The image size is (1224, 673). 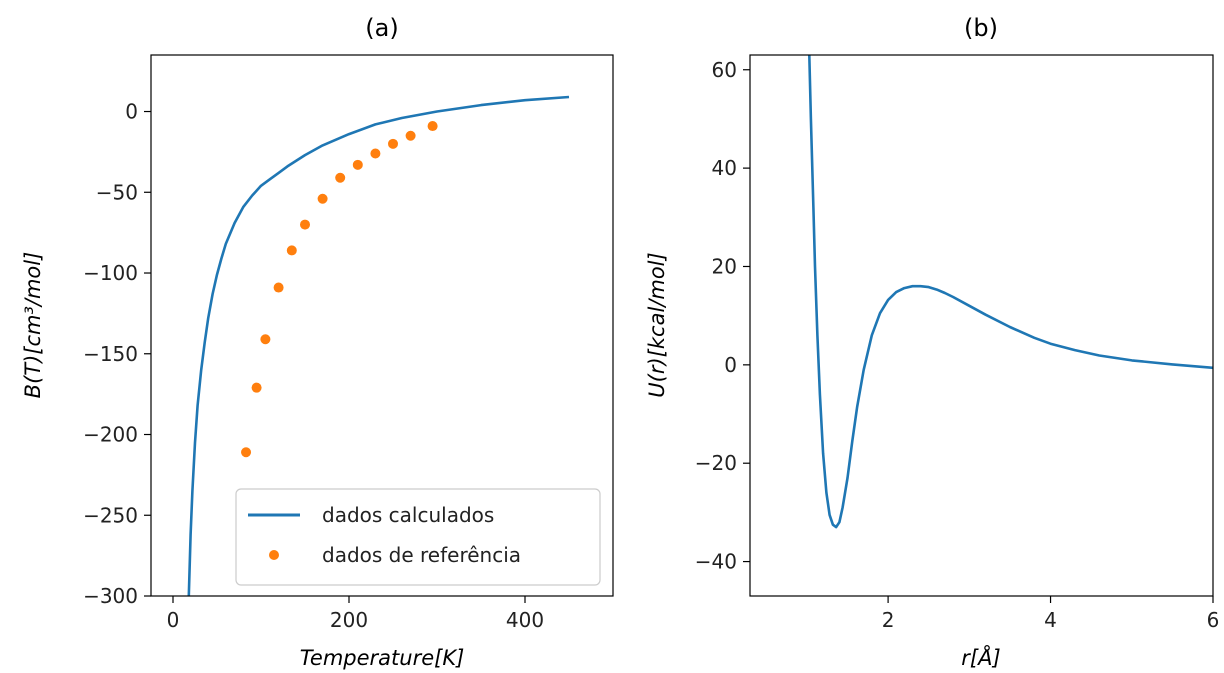 I want to click on panel-a-y-ticks: 0 −50 −100 −150 −200 −250 −300, so click(x=117, y=354).